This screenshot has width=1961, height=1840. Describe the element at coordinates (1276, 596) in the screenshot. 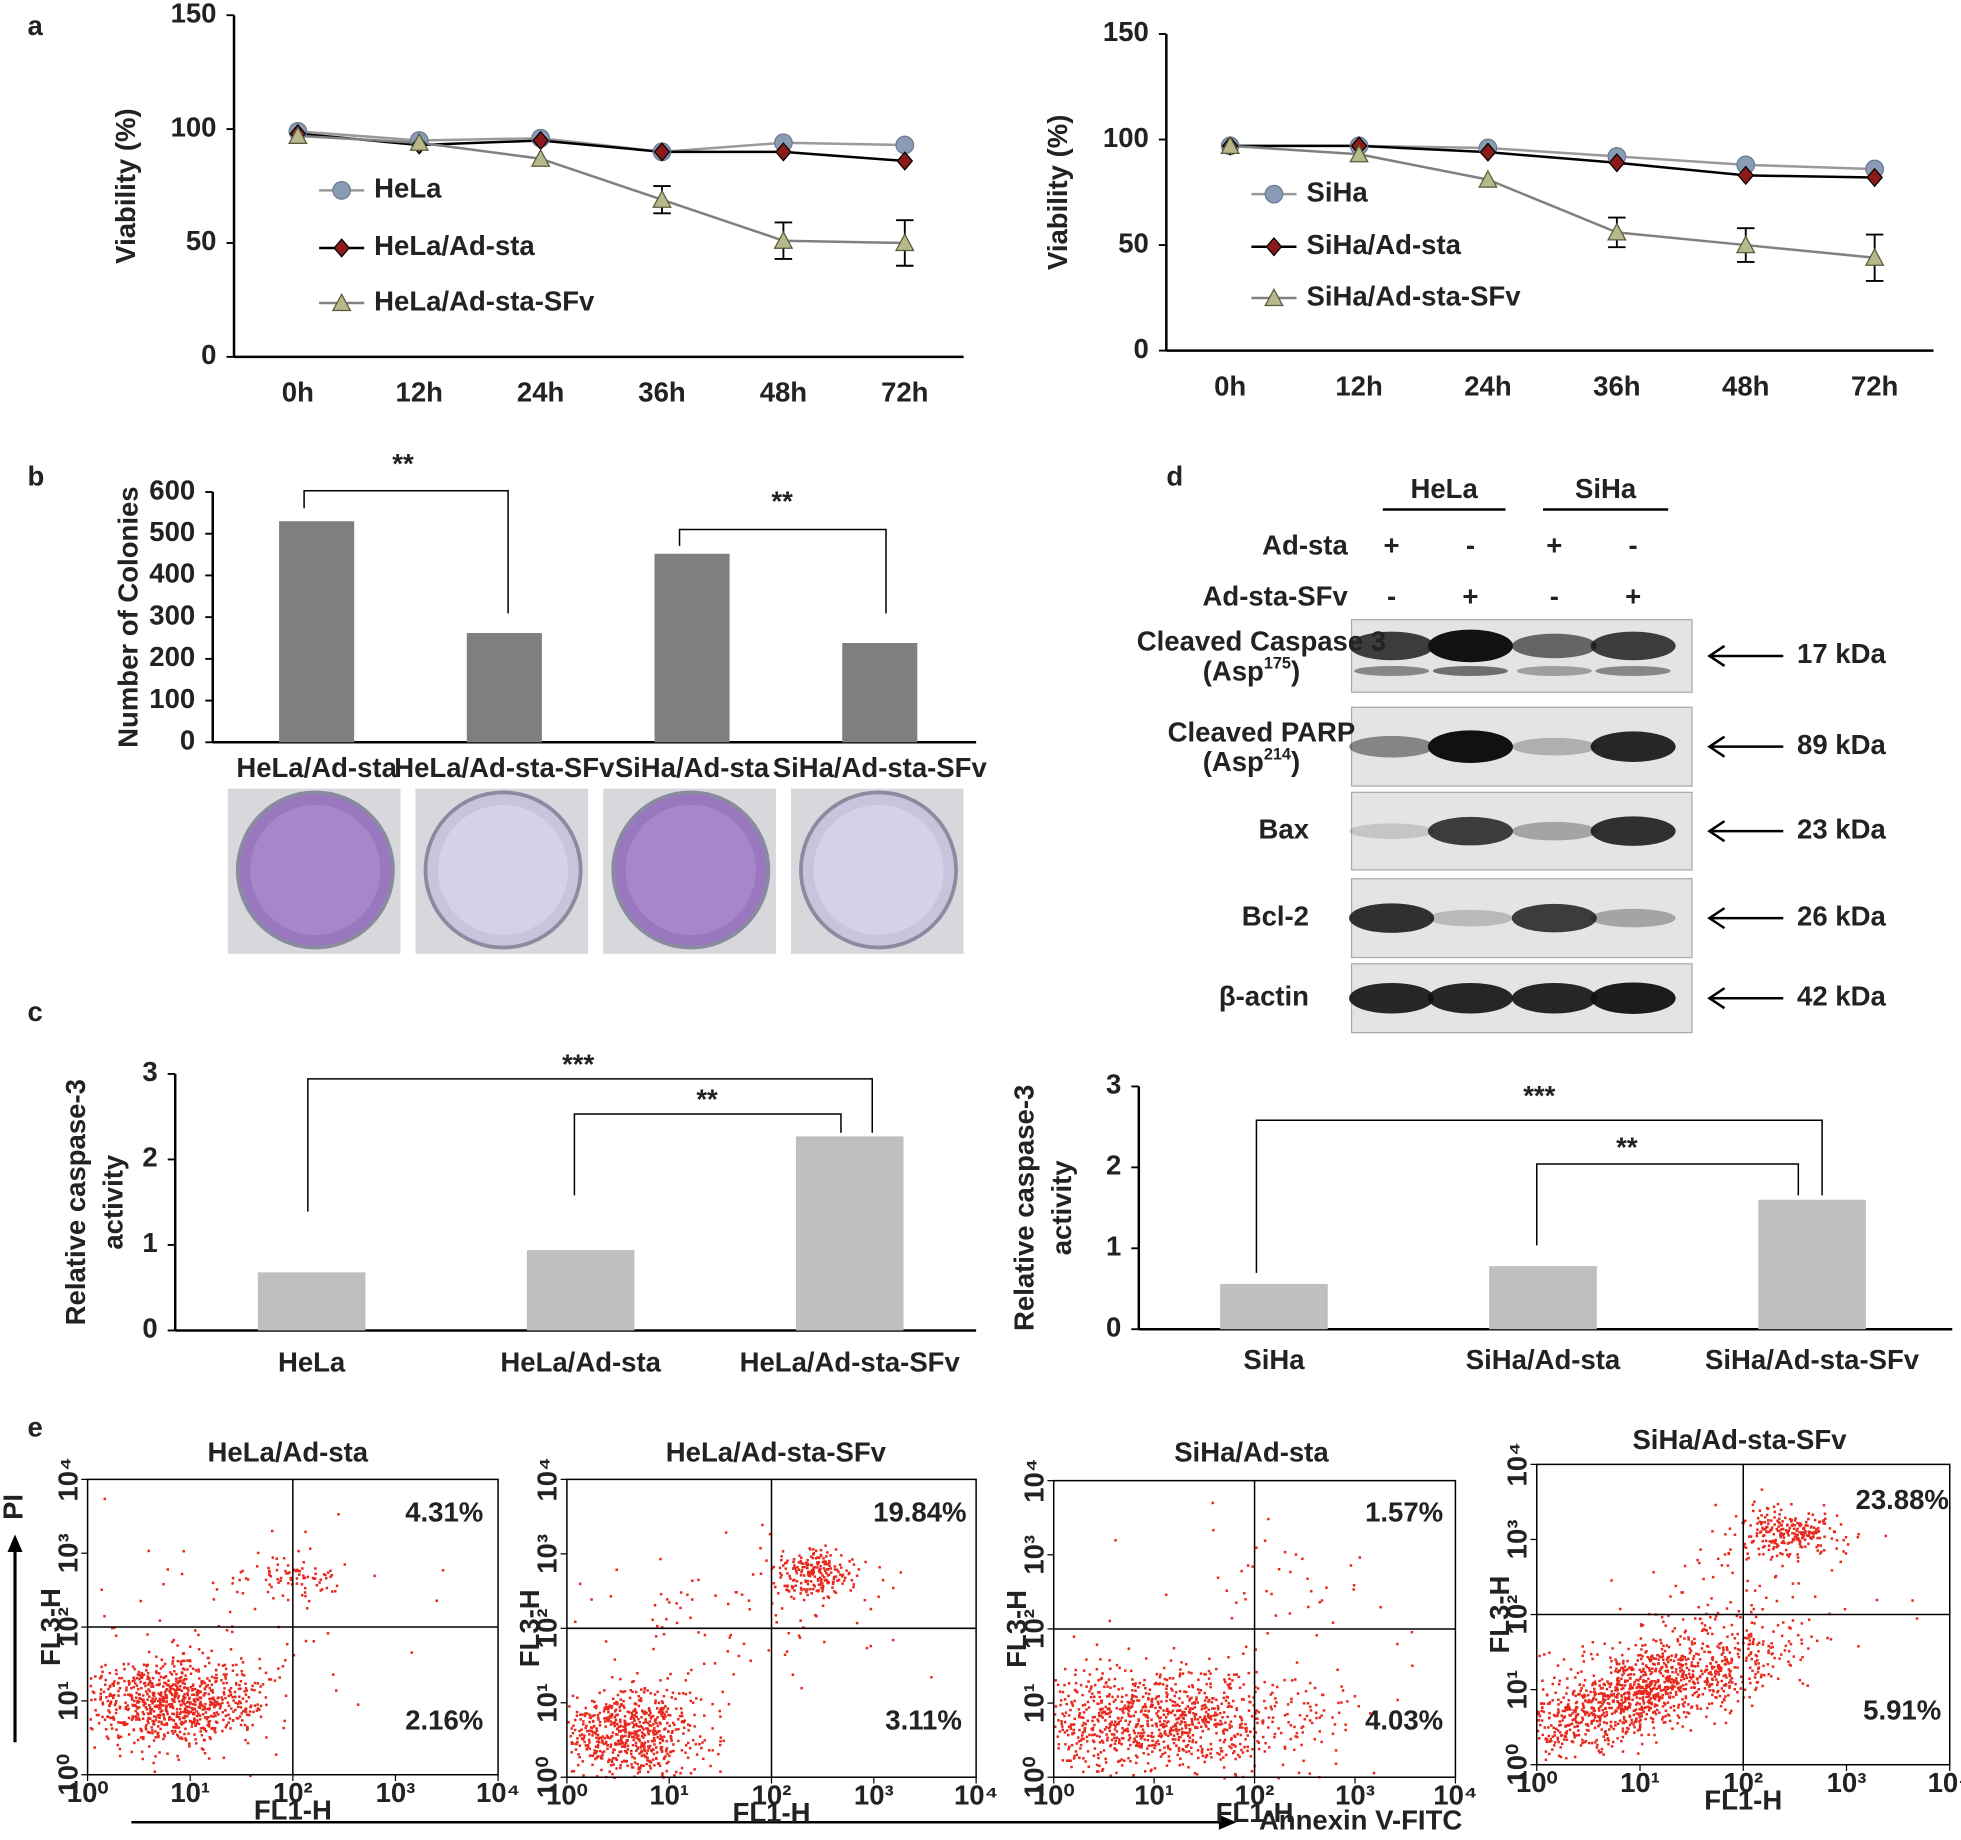

I see `treatment-label: Ad-sta-SFv` at that location.